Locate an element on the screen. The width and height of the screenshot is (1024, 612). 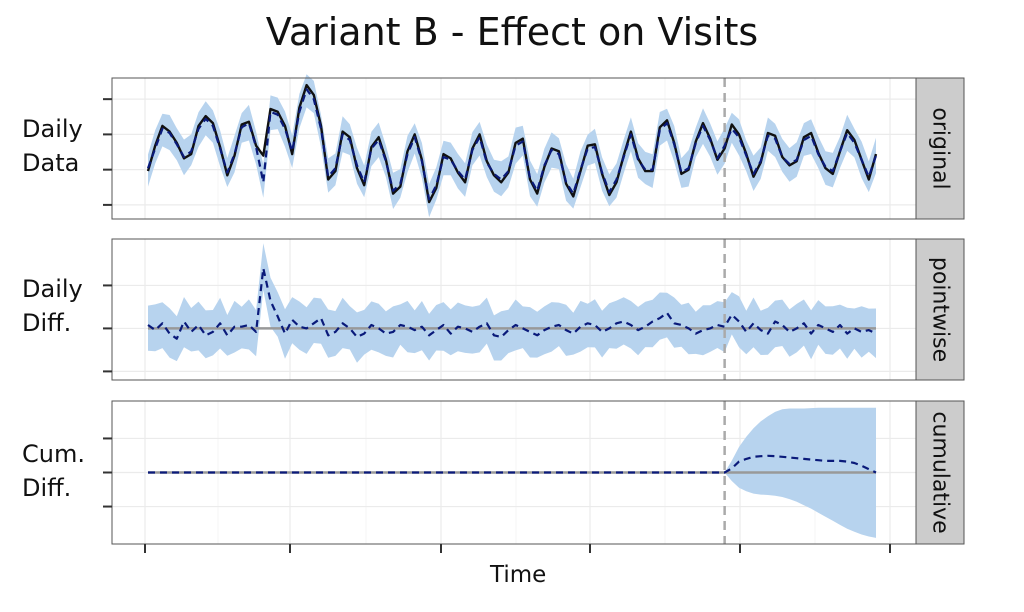
ylabel-original-line1: Daily is located at coordinates (52, 129).